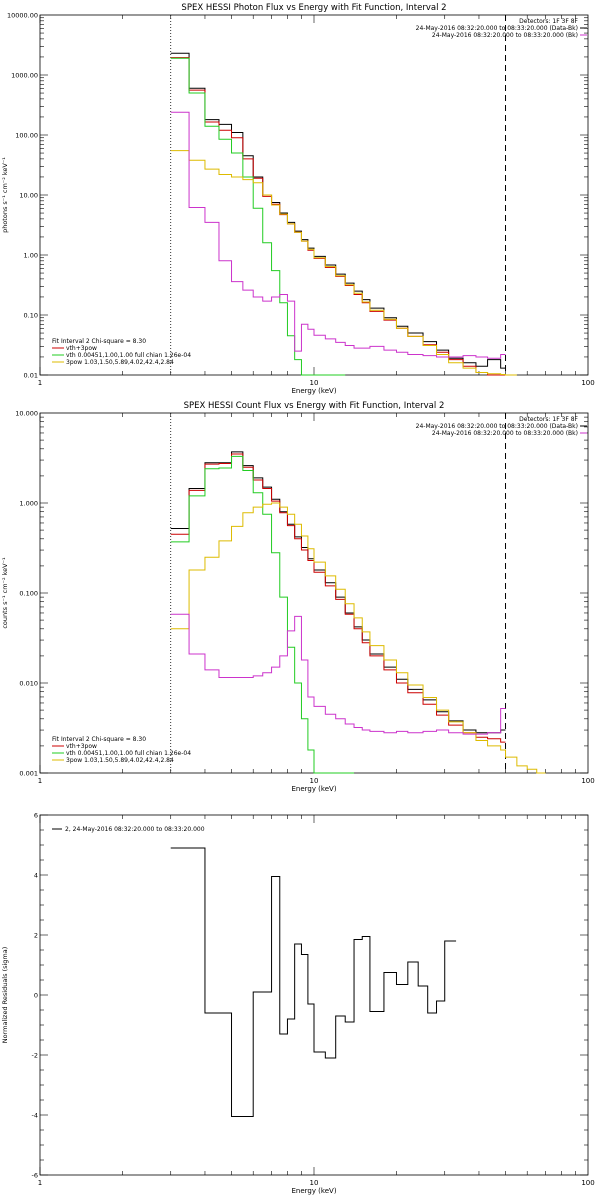 This screenshot has width=600, height=1200. What do you see at coordinates (24, 76) in the screenshot?
I see `y-tick-label: 1000.00` at bounding box center [24, 76].